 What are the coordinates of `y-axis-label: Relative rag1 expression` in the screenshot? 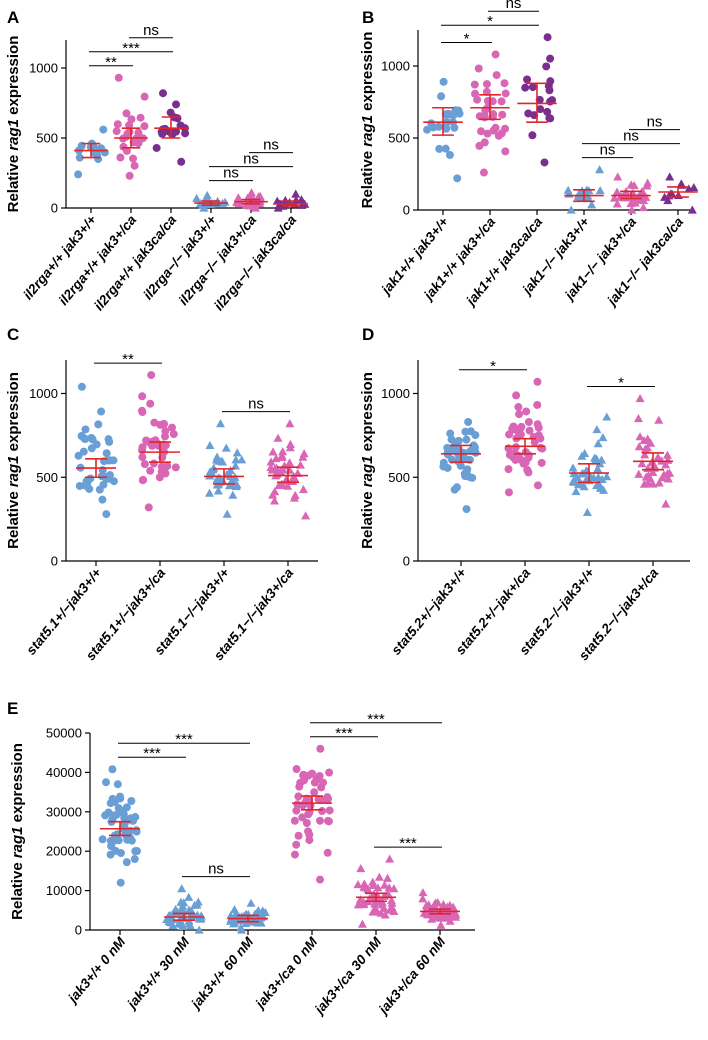 It's located at (367, 460).